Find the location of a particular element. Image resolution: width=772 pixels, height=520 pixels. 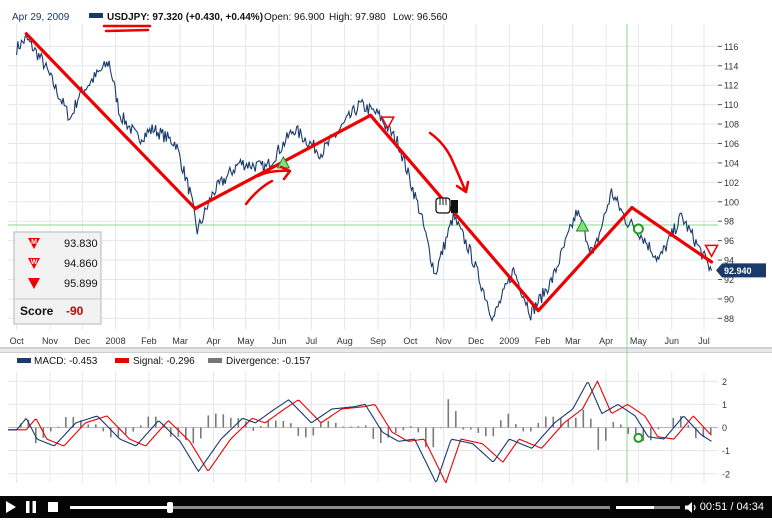

macd-y-tick-label: -1 is located at coordinates (726, 451).